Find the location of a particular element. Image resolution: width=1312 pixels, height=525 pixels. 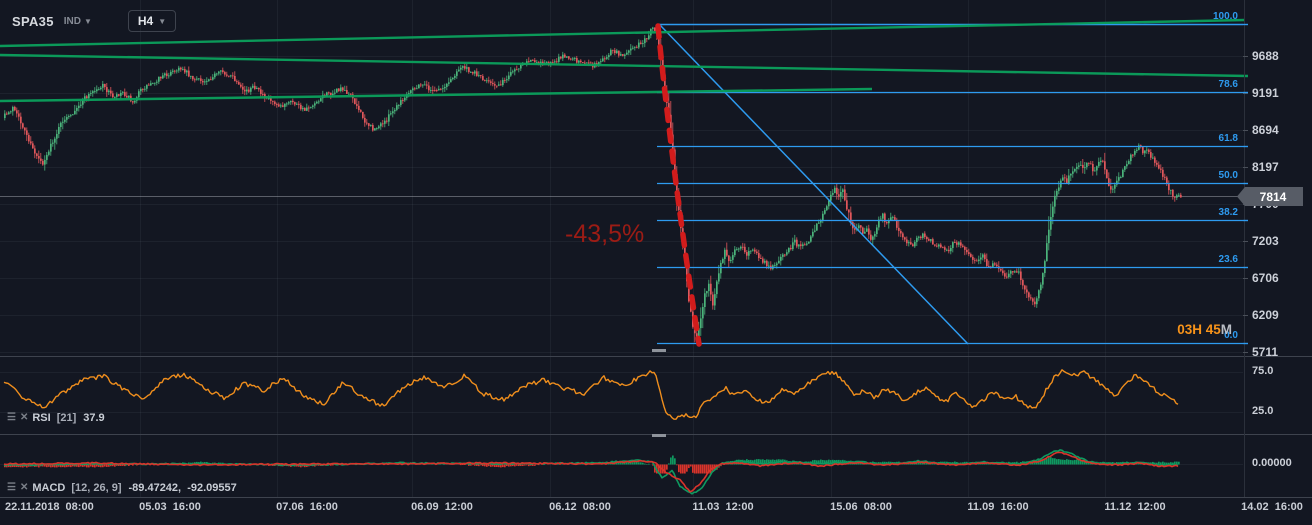

chart-toolbar: SPA35 IND ▼ H4 ▼ is located at coordinates (94, 21).